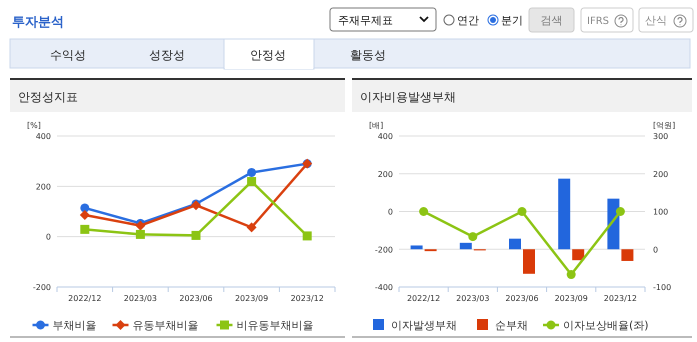 The height and width of the screenshot is (342, 697). I want to click on legend-label: 이자보상배율(좌), so click(606, 325).